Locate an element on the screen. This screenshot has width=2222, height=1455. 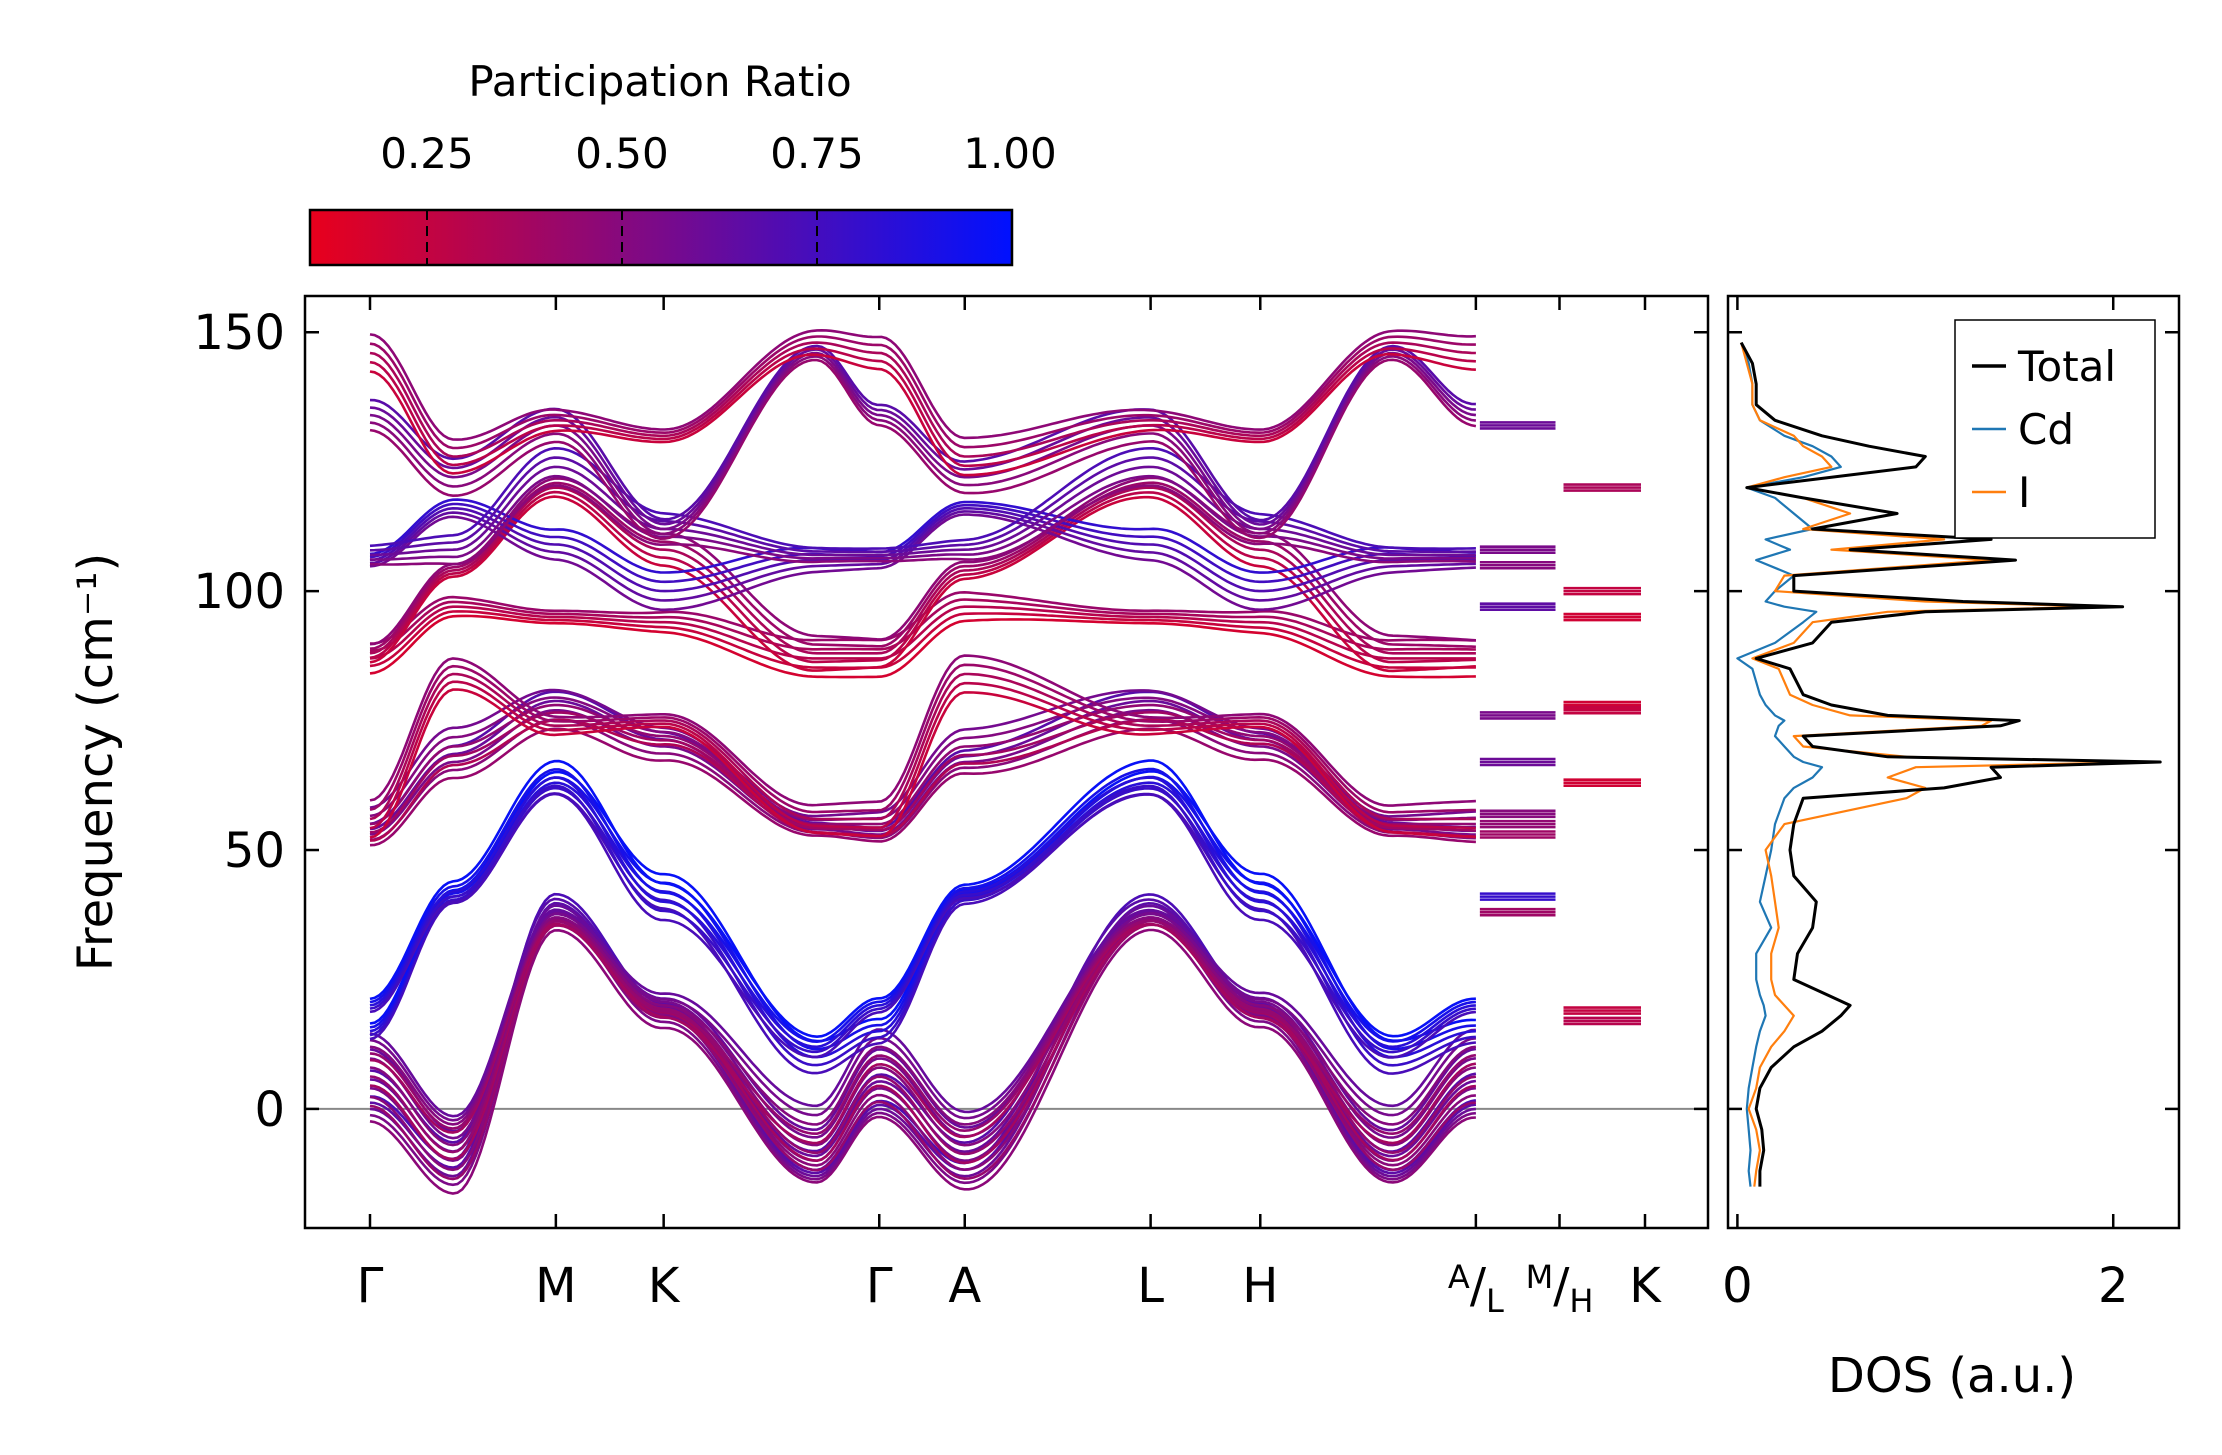
legend-label: Total is located at coordinates (2066, 366).